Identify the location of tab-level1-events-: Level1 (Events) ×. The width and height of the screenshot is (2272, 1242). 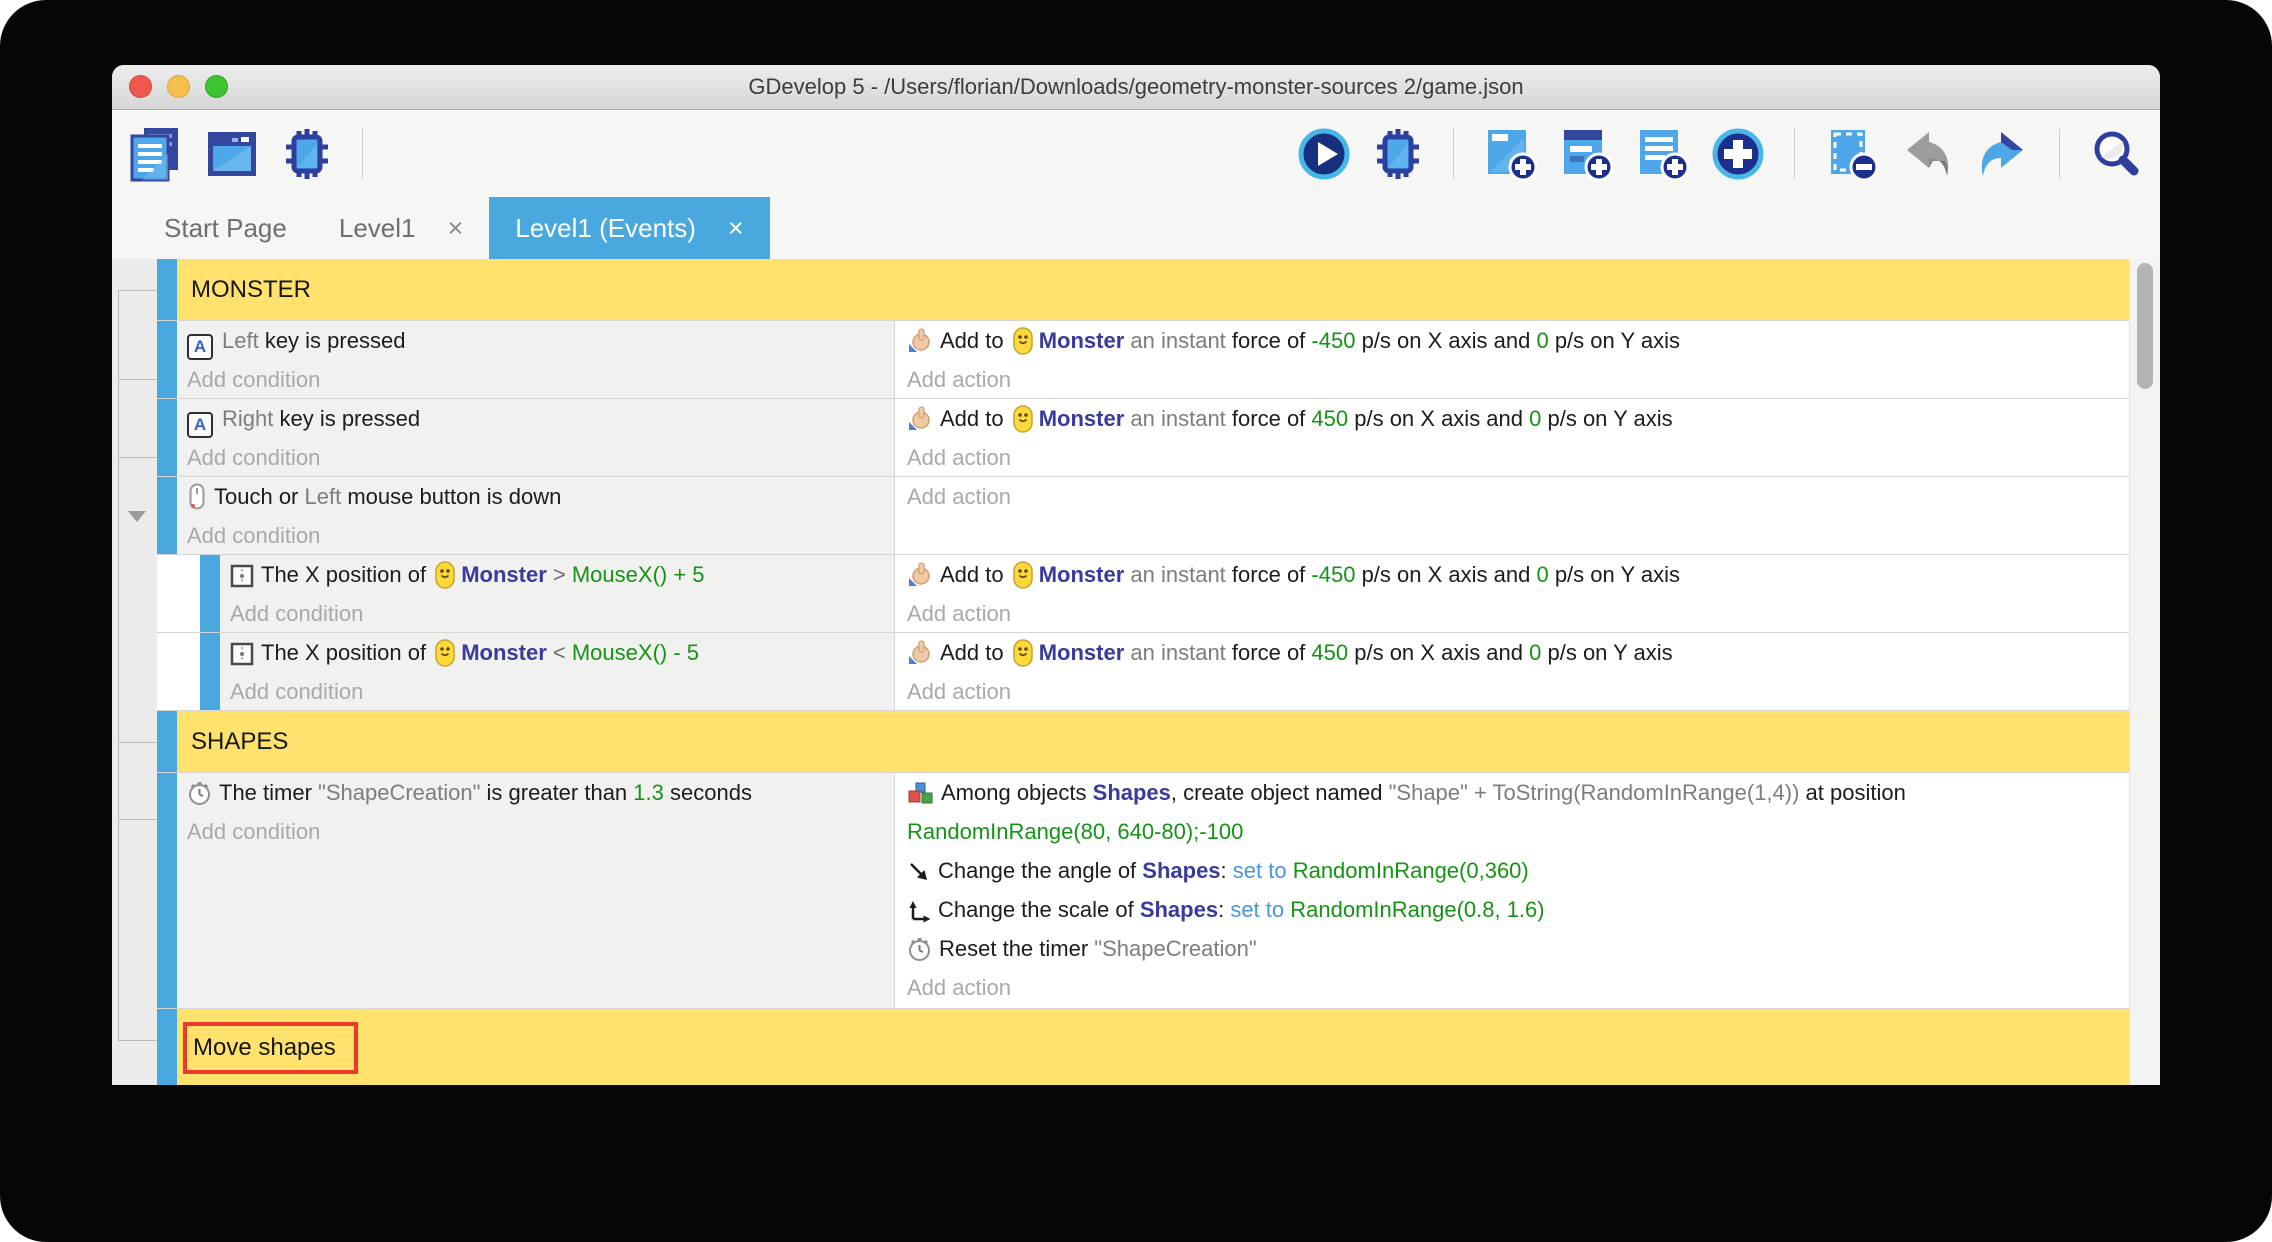
(629, 228).